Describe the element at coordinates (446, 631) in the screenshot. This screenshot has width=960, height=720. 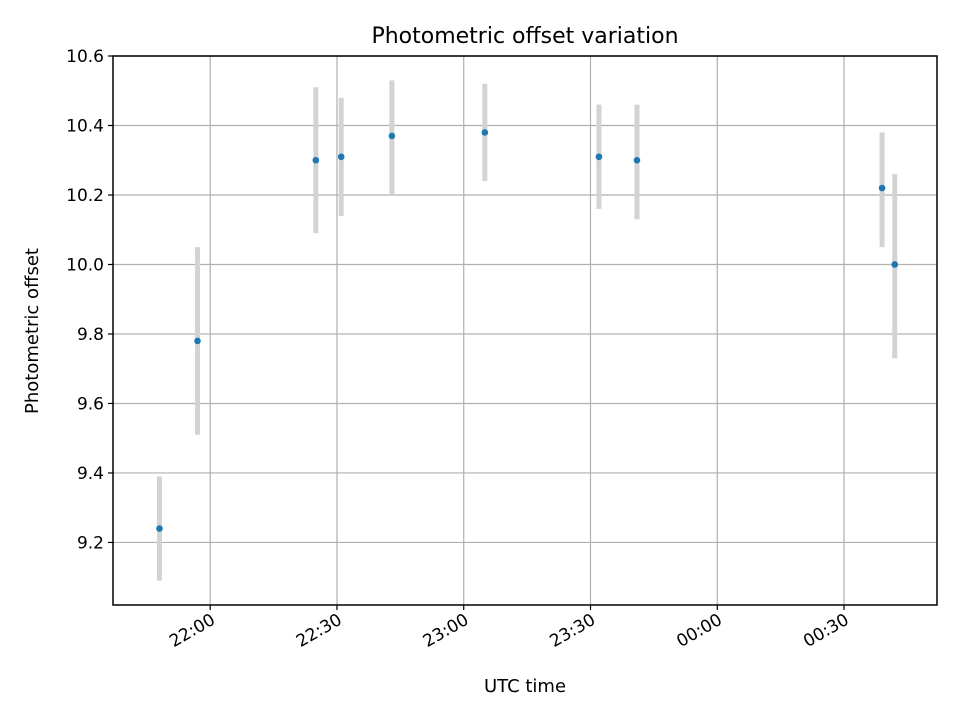
I see `x-tick-label: 23:00` at that location.